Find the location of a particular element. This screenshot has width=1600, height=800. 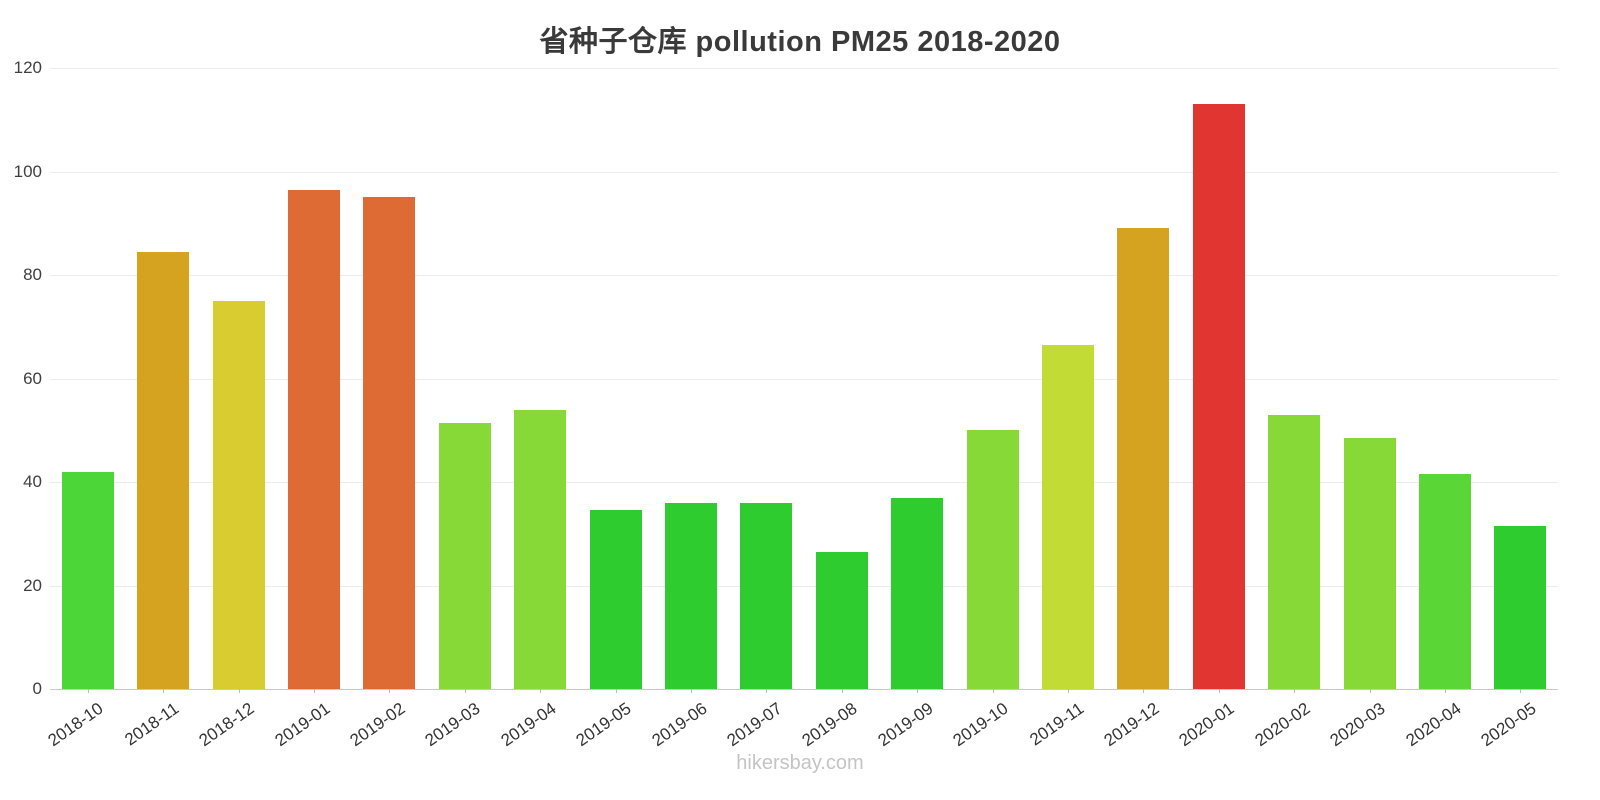

x-axis-tick-label: 2020-01 is located at coordinates (1206, 724).